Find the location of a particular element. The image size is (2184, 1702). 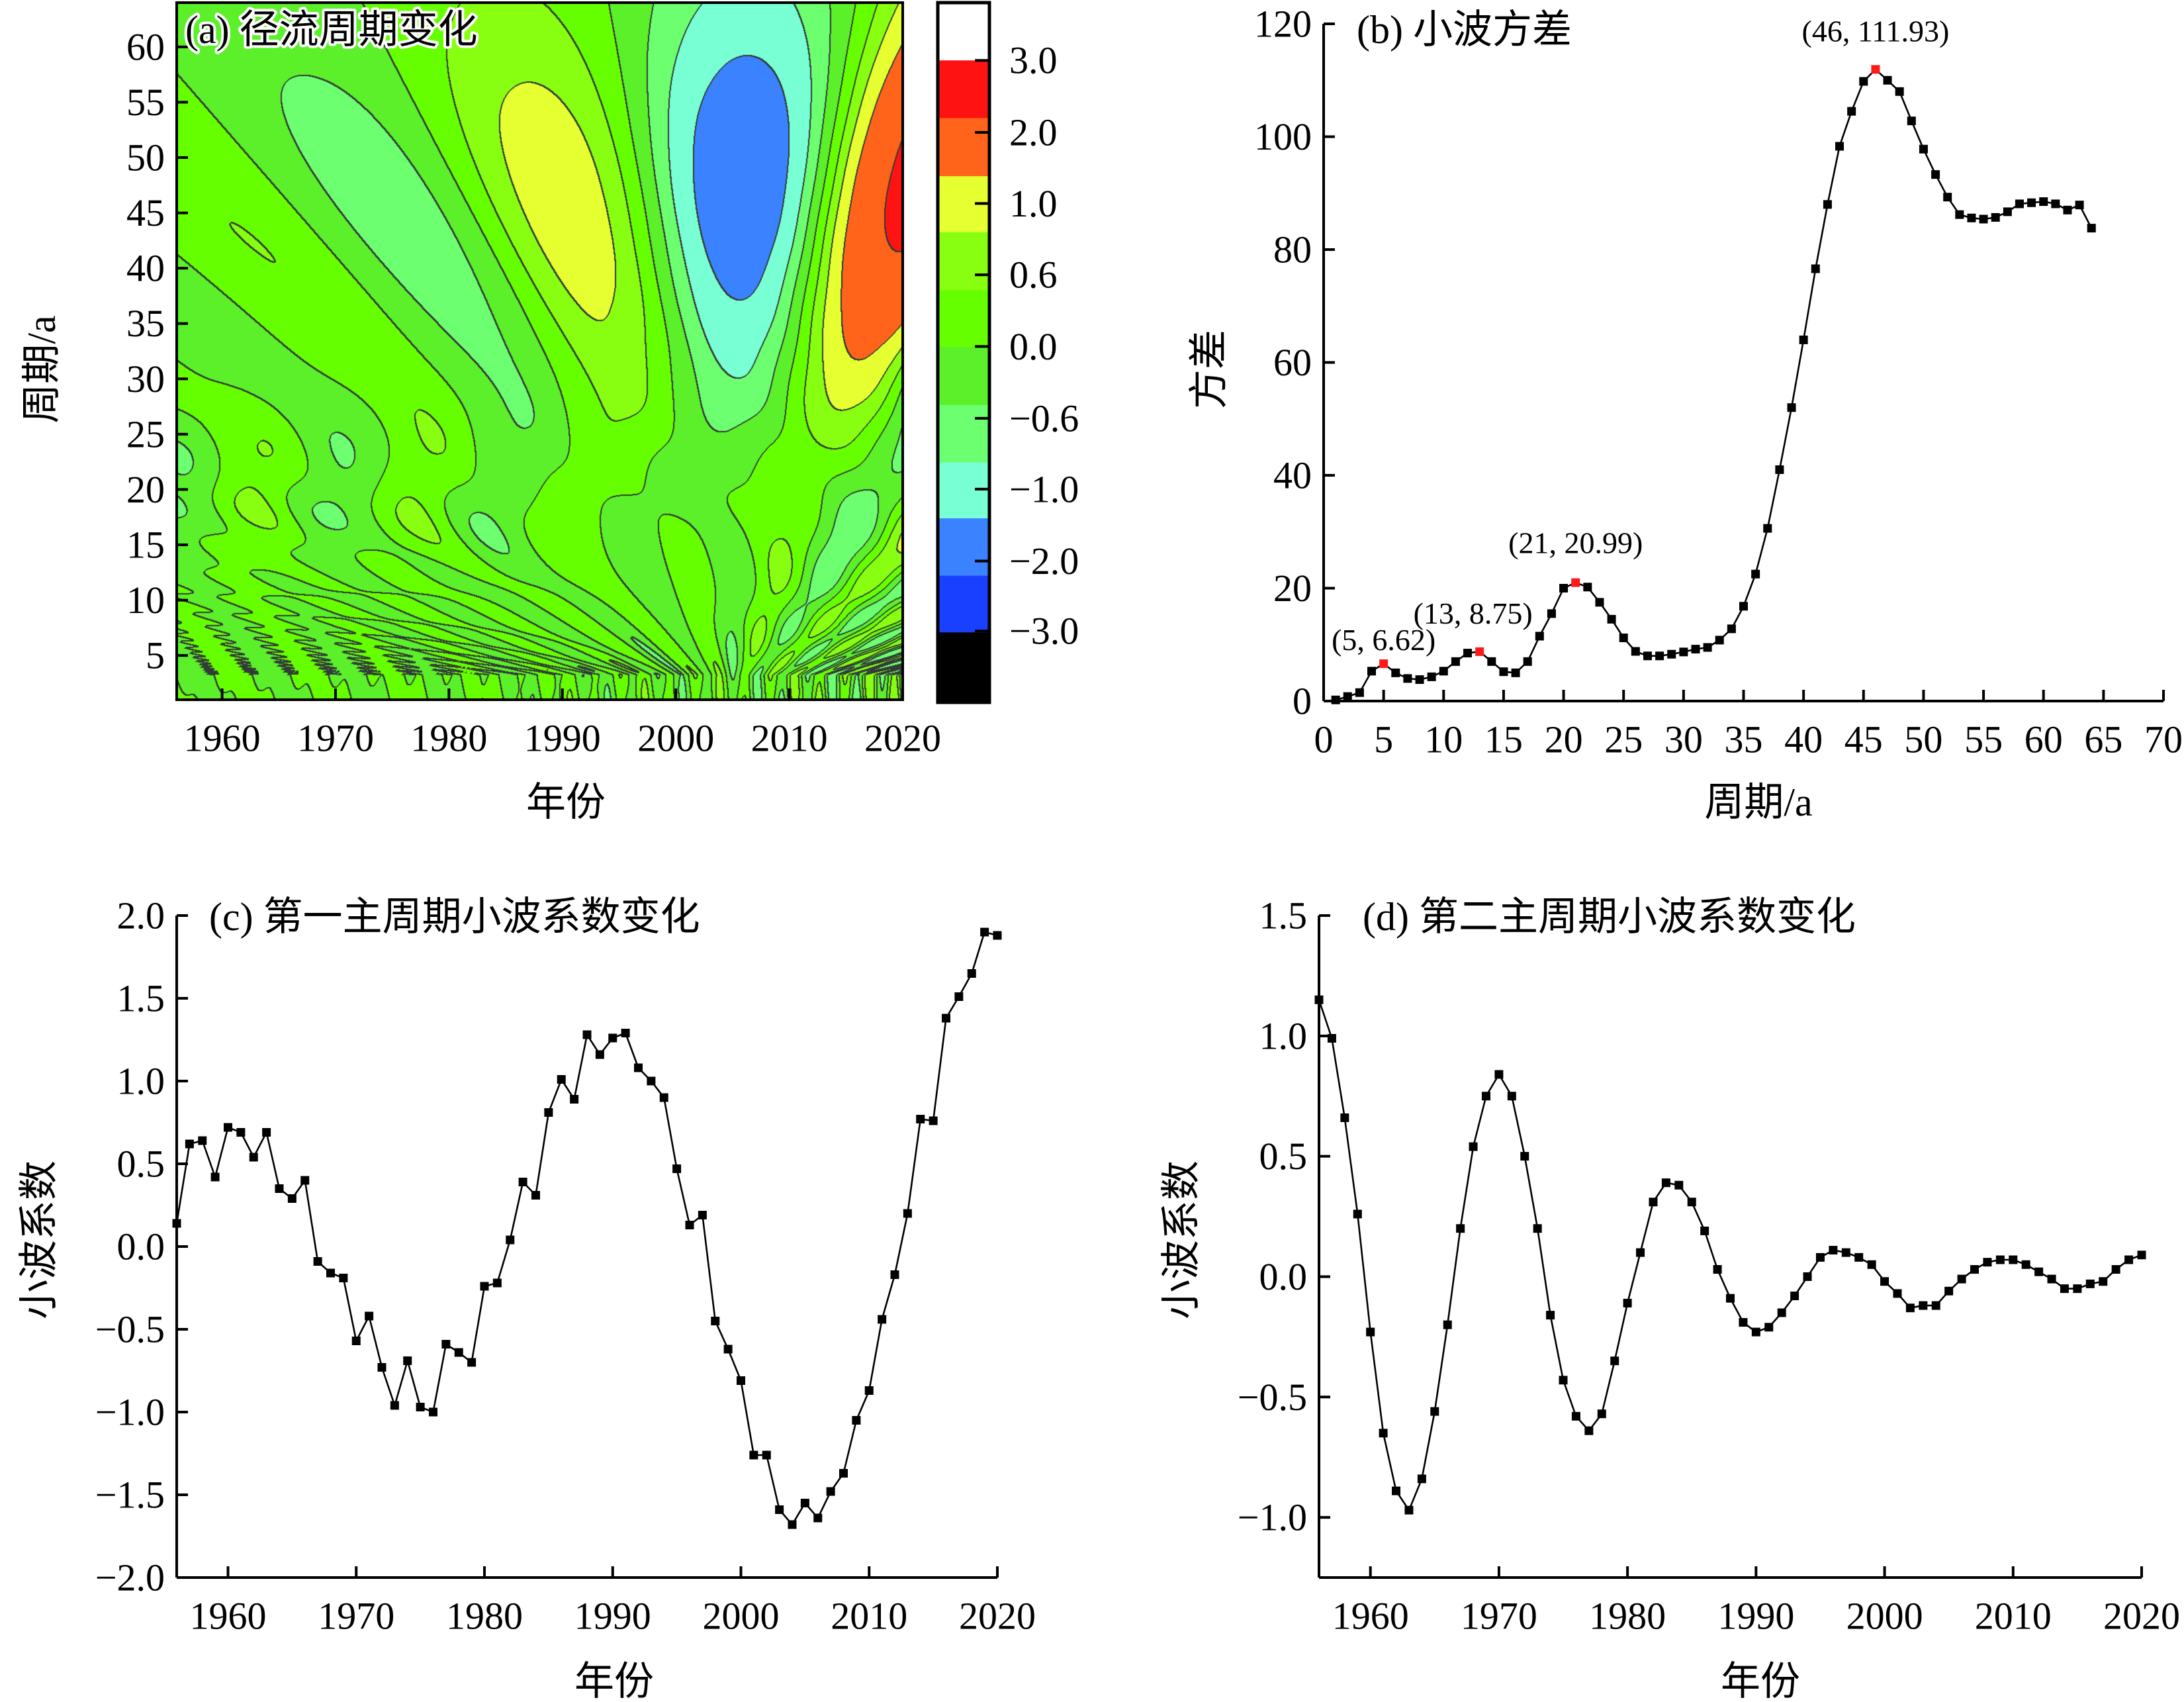

colorbar-tick-label: −0.6 is located at coordinates (1044, 418).